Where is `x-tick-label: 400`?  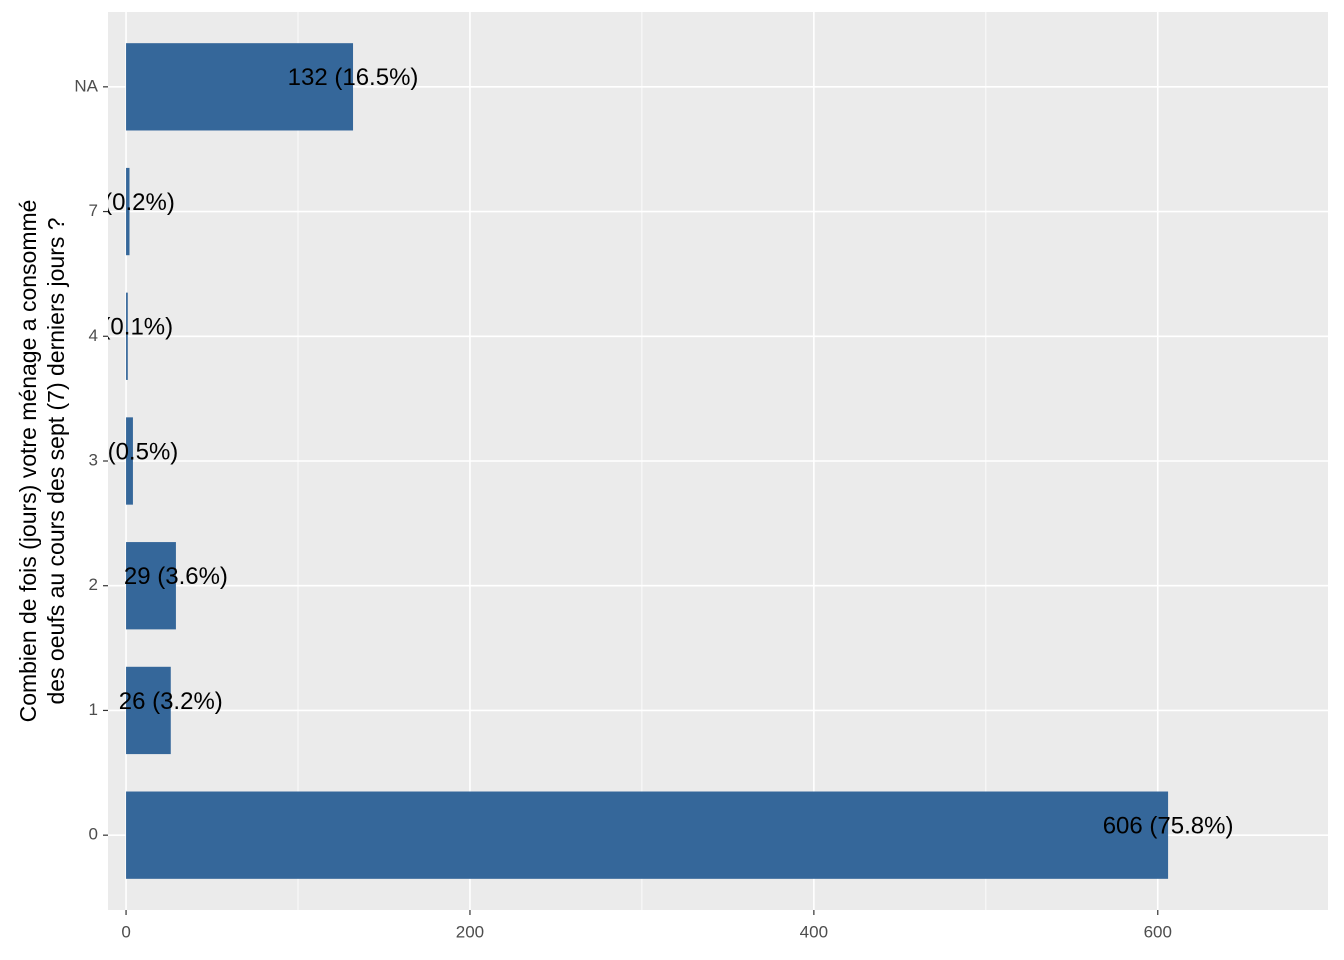 x-tick-label: 400 is located at coordinates (814, 931).